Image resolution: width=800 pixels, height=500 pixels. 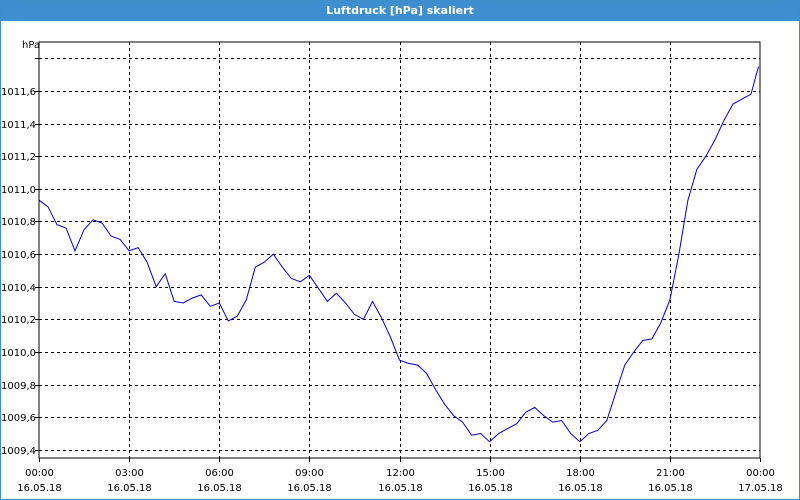 What do you see at coordinates (18, 451) in the screenshot?
I see `y-tick-label: 1009,4` at bounding box center [18, 451].